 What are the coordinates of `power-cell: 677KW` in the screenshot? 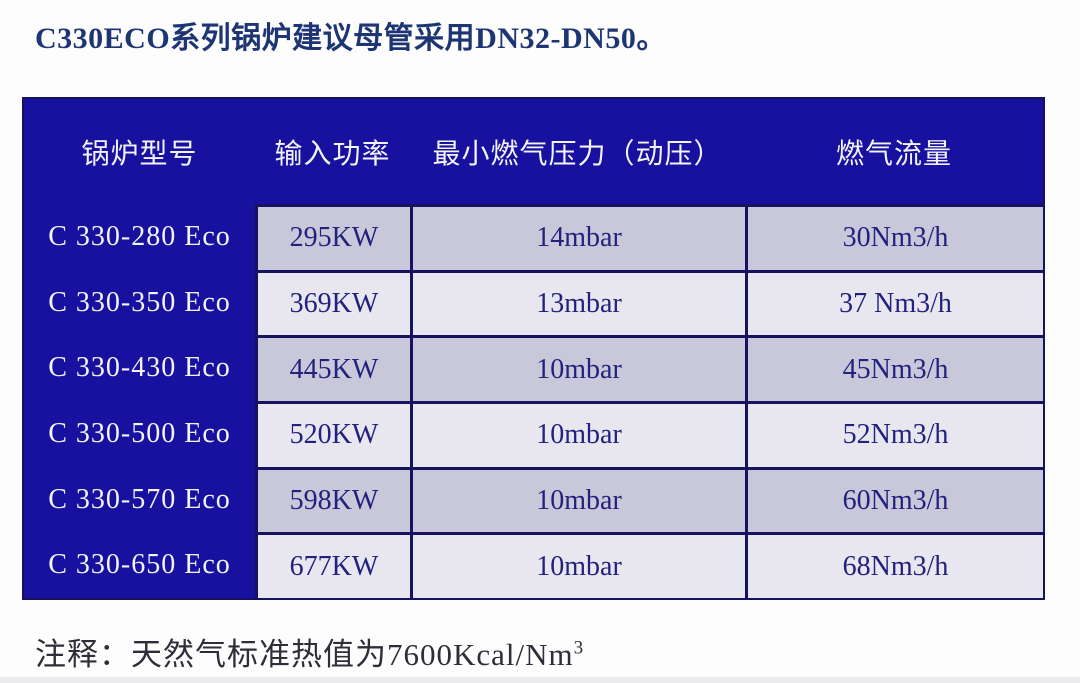 It's located at (334, 566).